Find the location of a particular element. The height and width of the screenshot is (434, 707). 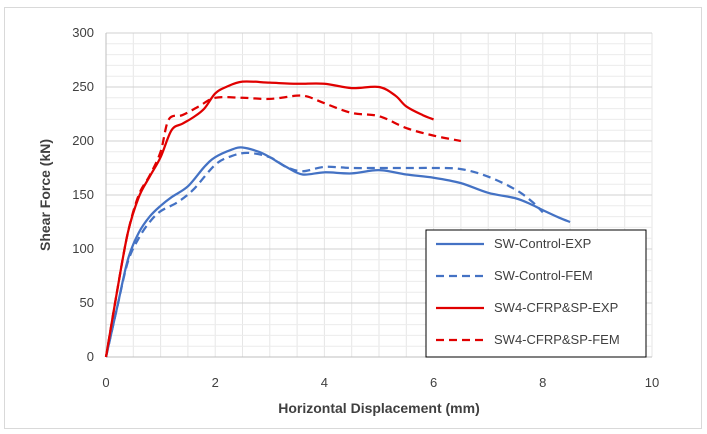

x-tick-label: 4 is located at coordinates (324, 382).